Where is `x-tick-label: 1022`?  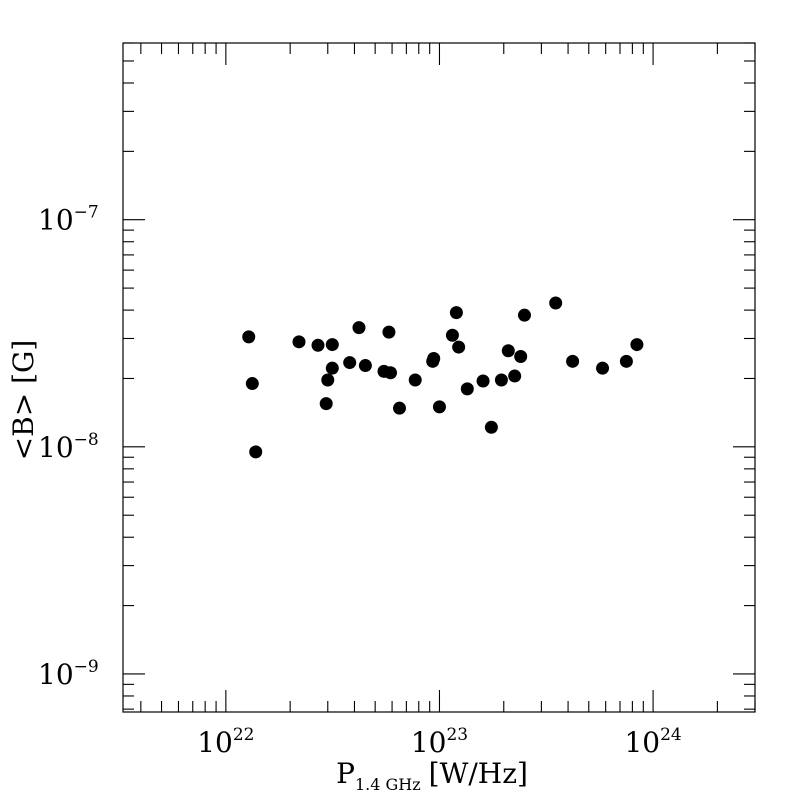
x-tick-label: 1022 is located at coordinates (225, 742).